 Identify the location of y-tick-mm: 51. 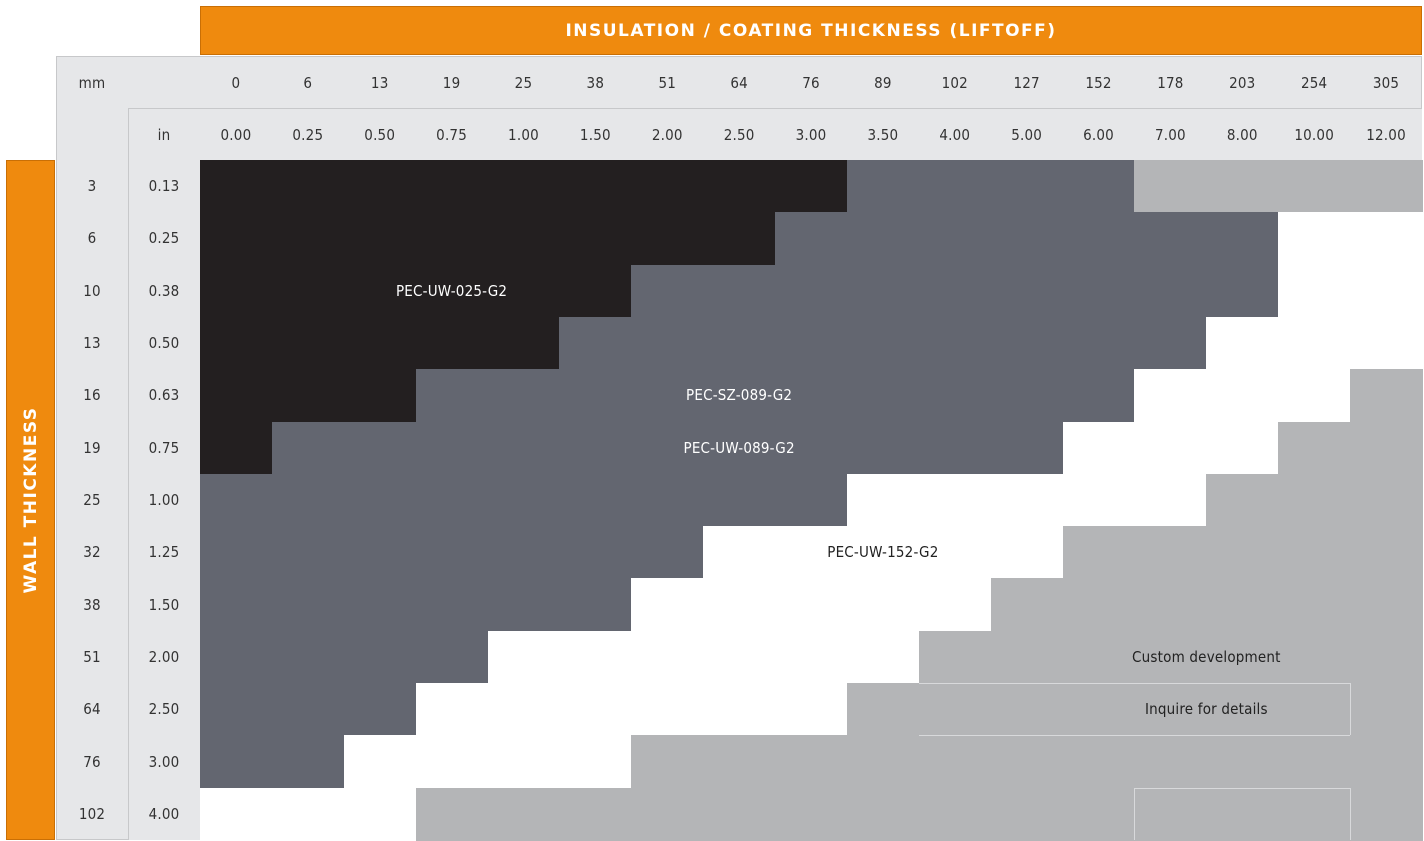
(92, 656).